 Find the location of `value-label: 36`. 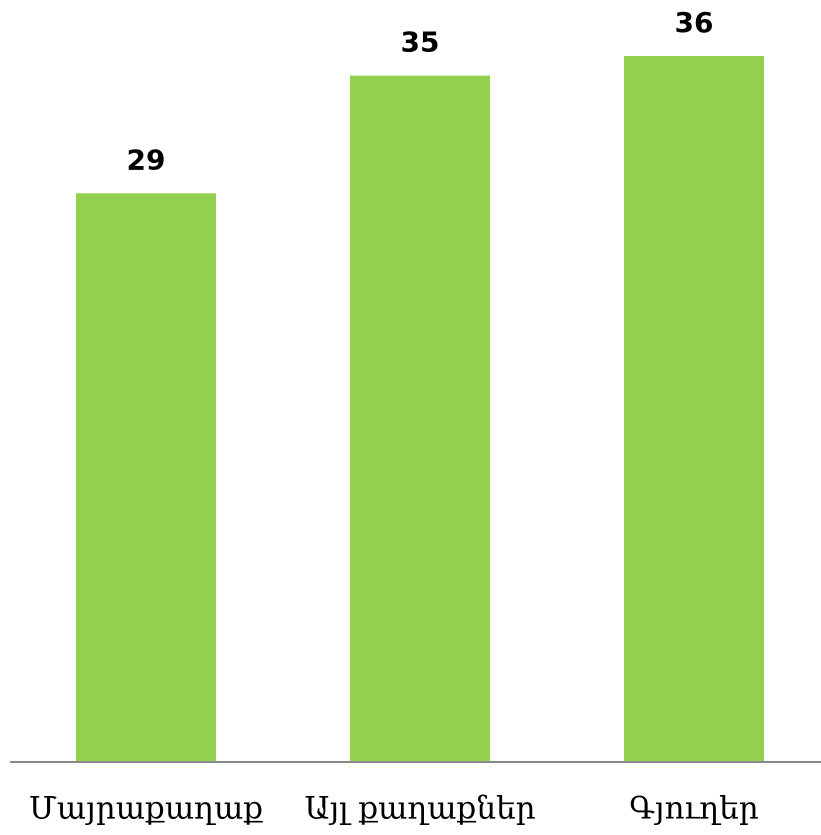

value-label: 36 is located at coordinates (694, 22).